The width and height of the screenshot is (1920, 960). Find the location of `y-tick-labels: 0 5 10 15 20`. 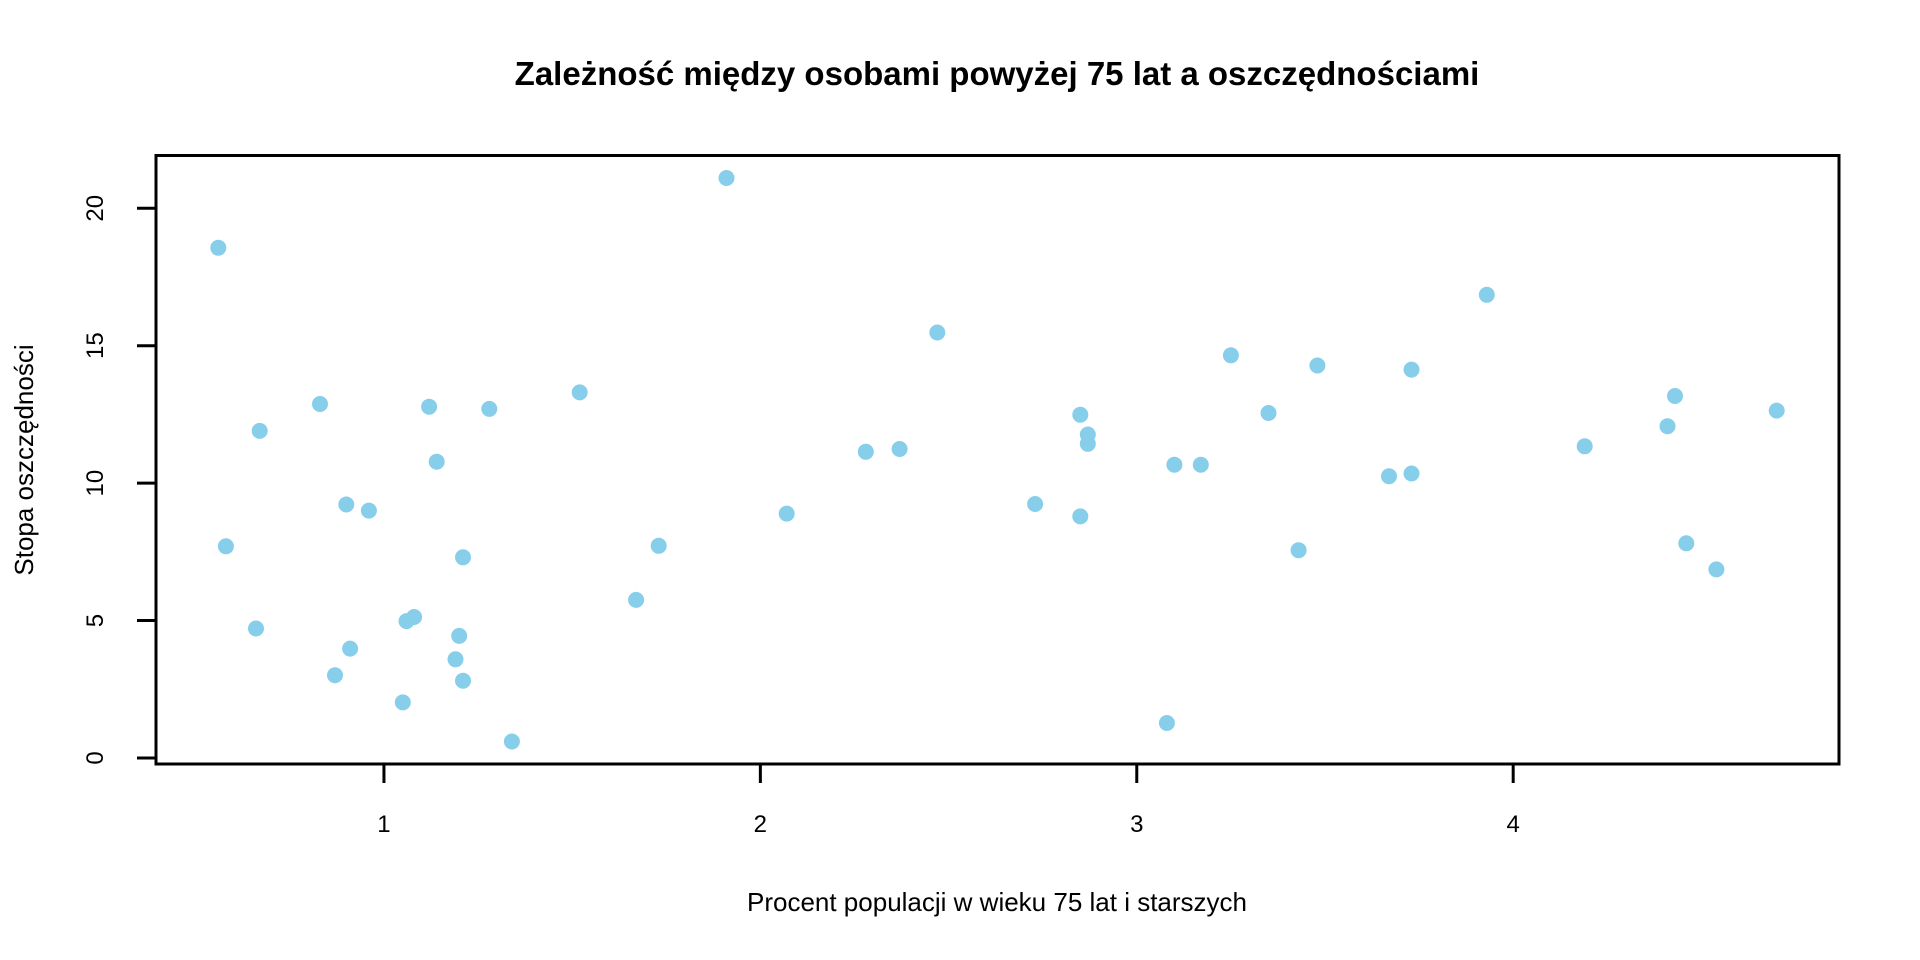

y-tick-labels: 0 5 10 15 20 is located at coordinates (95, 480).